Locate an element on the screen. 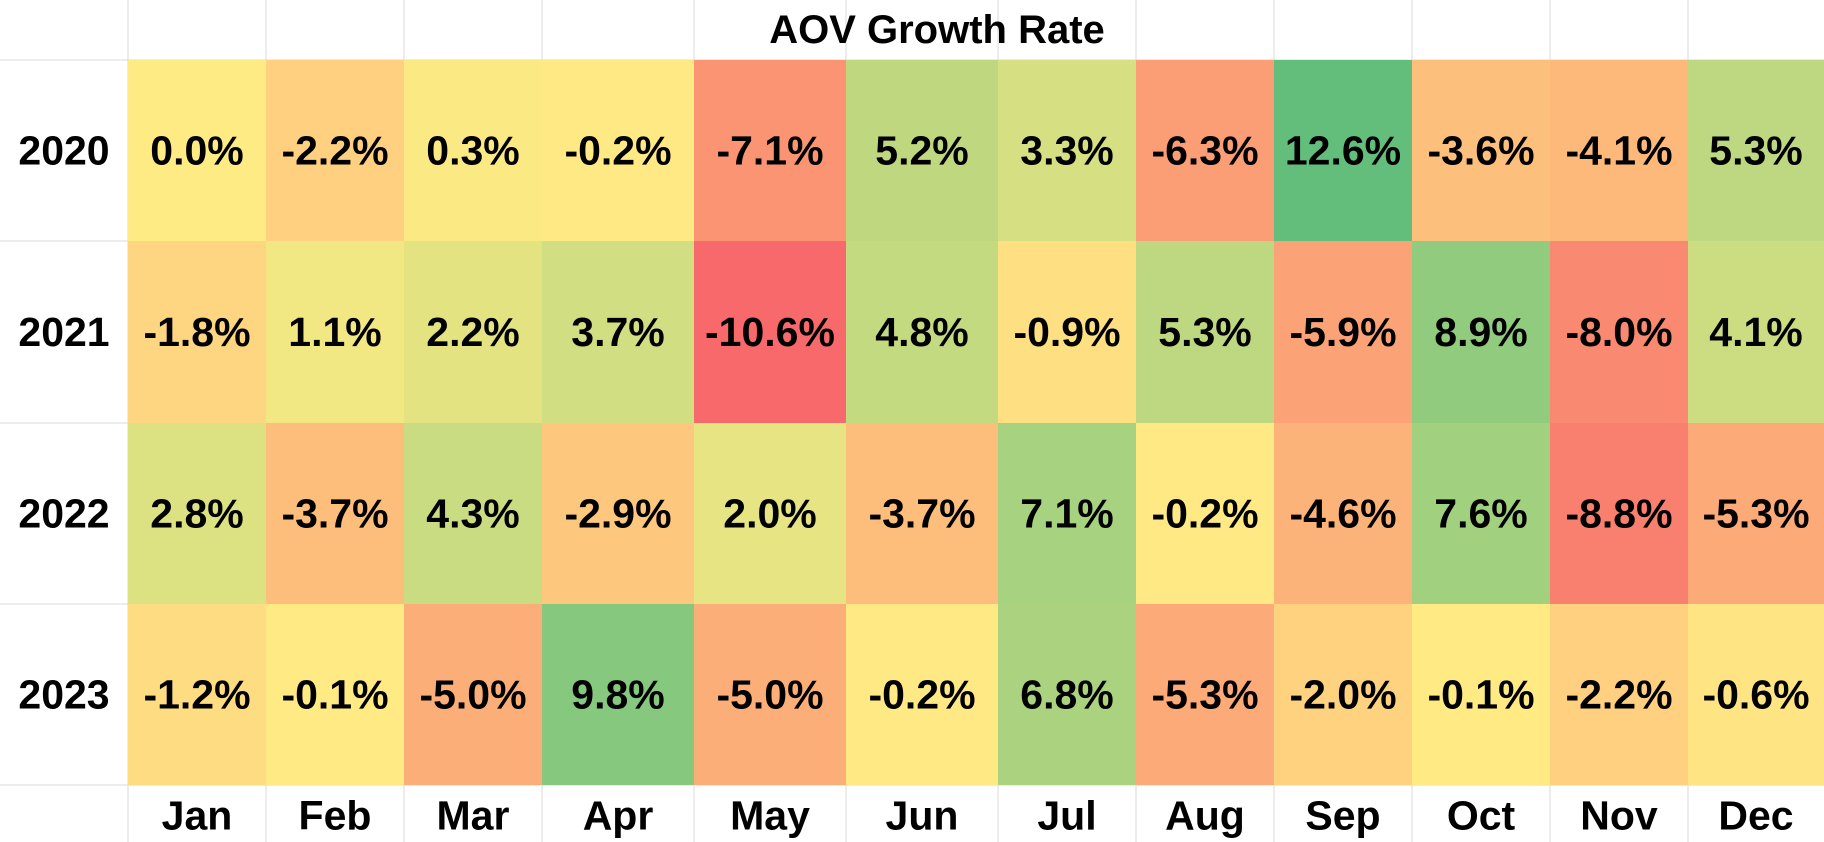  heatmap-cell-2020-sep is located at coordinates (1343, 150).